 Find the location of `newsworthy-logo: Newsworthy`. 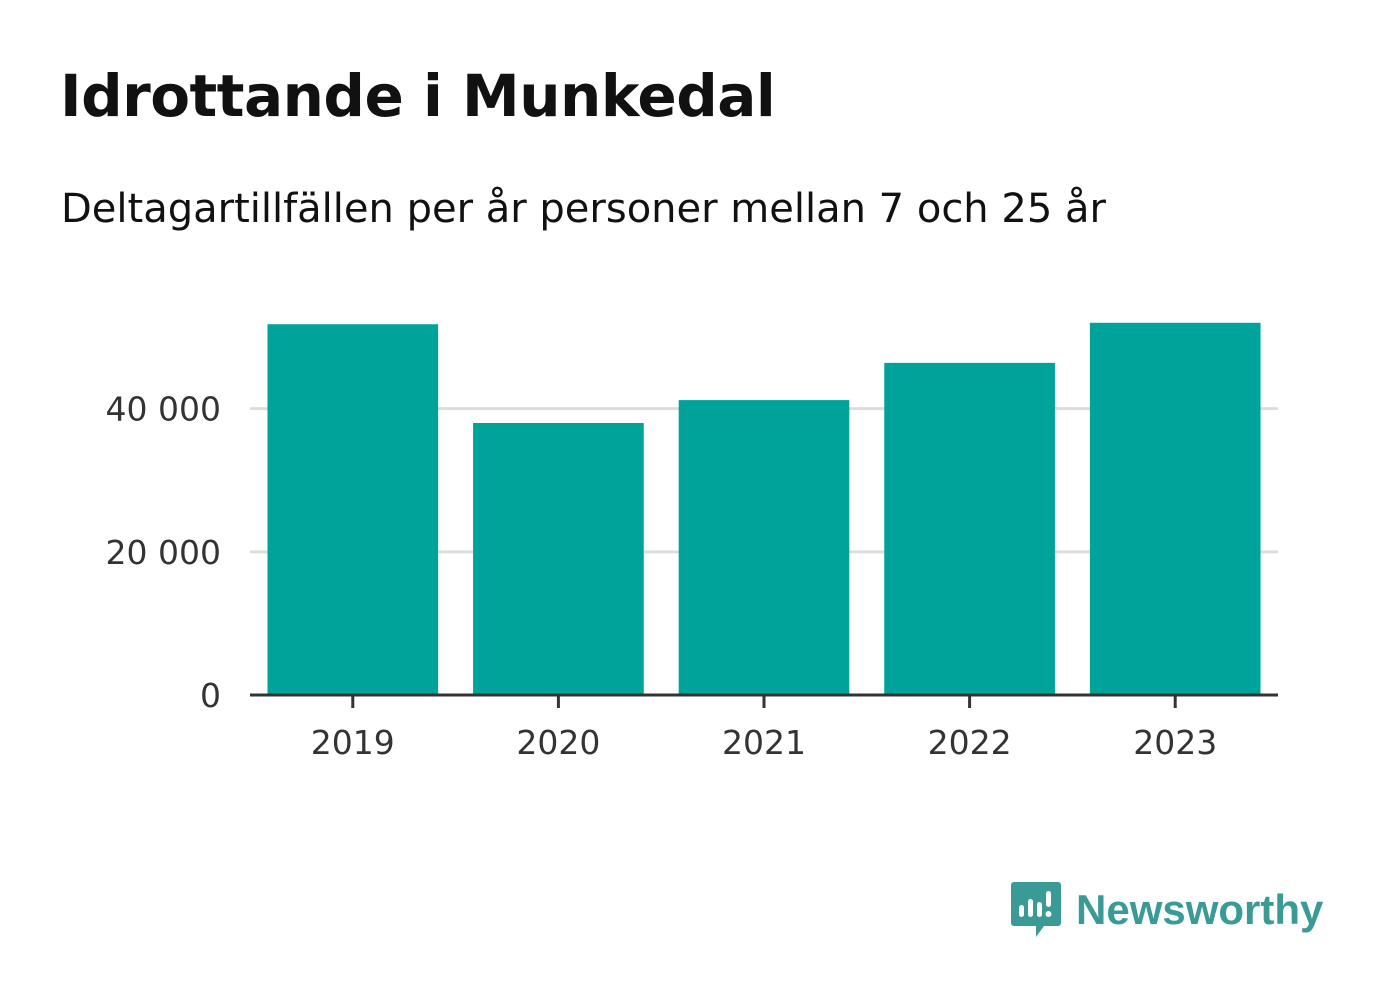

newsworthy-logo: Newsworthy is located at coordinates (1166, 910).